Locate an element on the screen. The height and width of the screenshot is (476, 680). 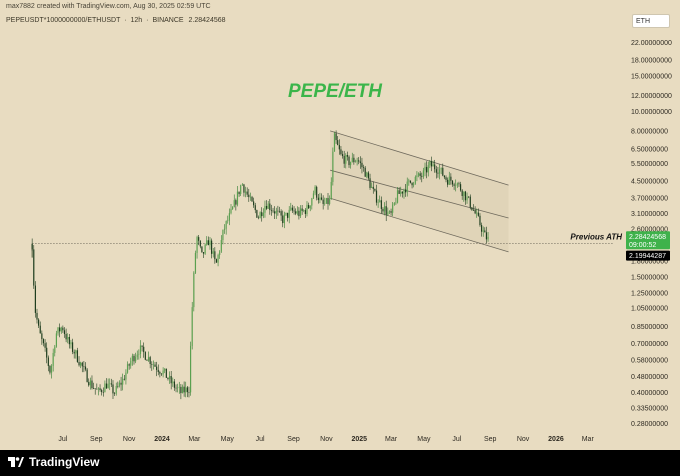
tradingview-logo: TradingView is located at coordinates (53, 462).